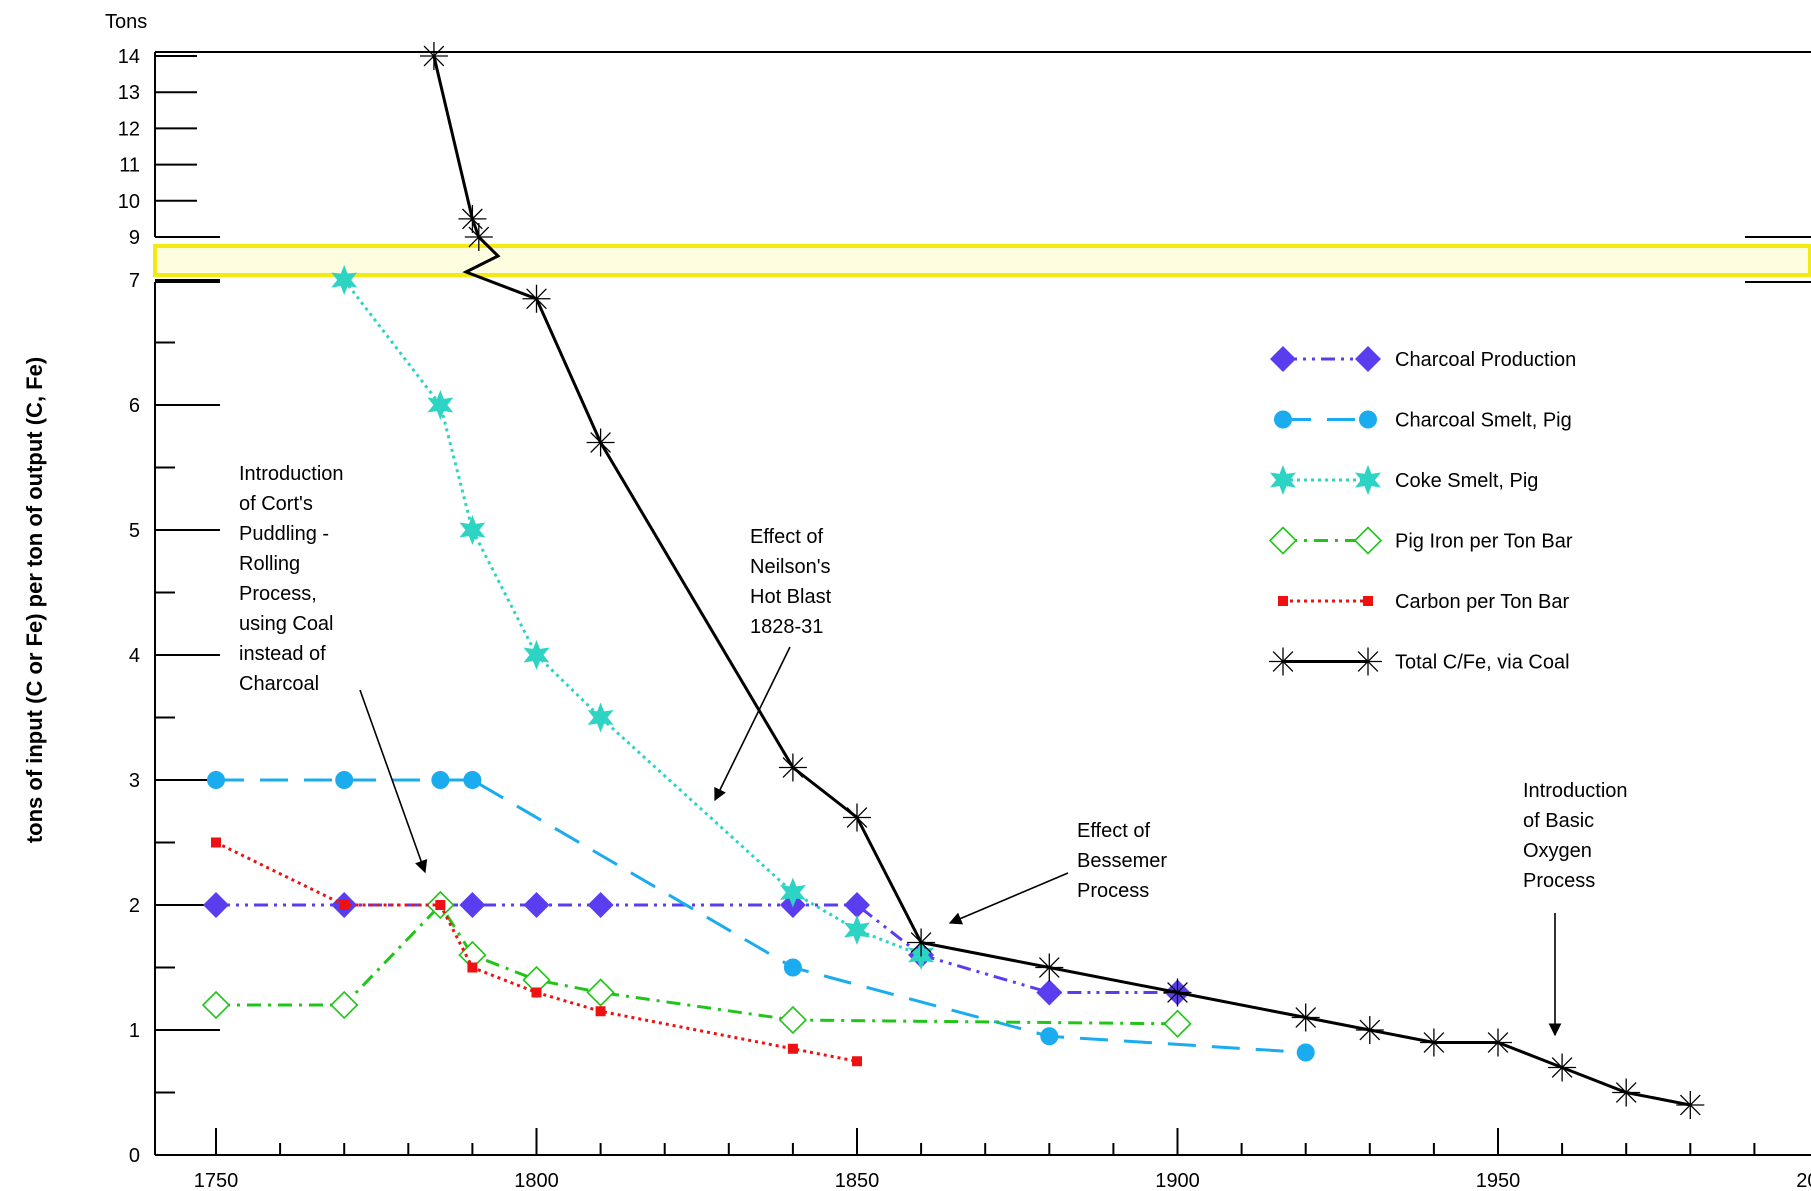 The width and height of the screenshot is (1811, 1191). Describe the element at coordinates (284, 534) in the screenshot. I see `annotation-line: Puddling -` at that location.